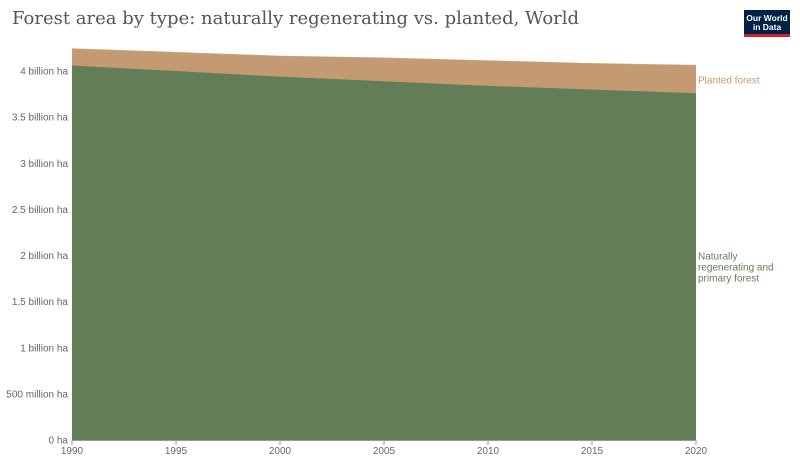  Describe the element at coordinates (59, 441) in the screenshot. I see `y-tick-label: 0 ha` at that location.